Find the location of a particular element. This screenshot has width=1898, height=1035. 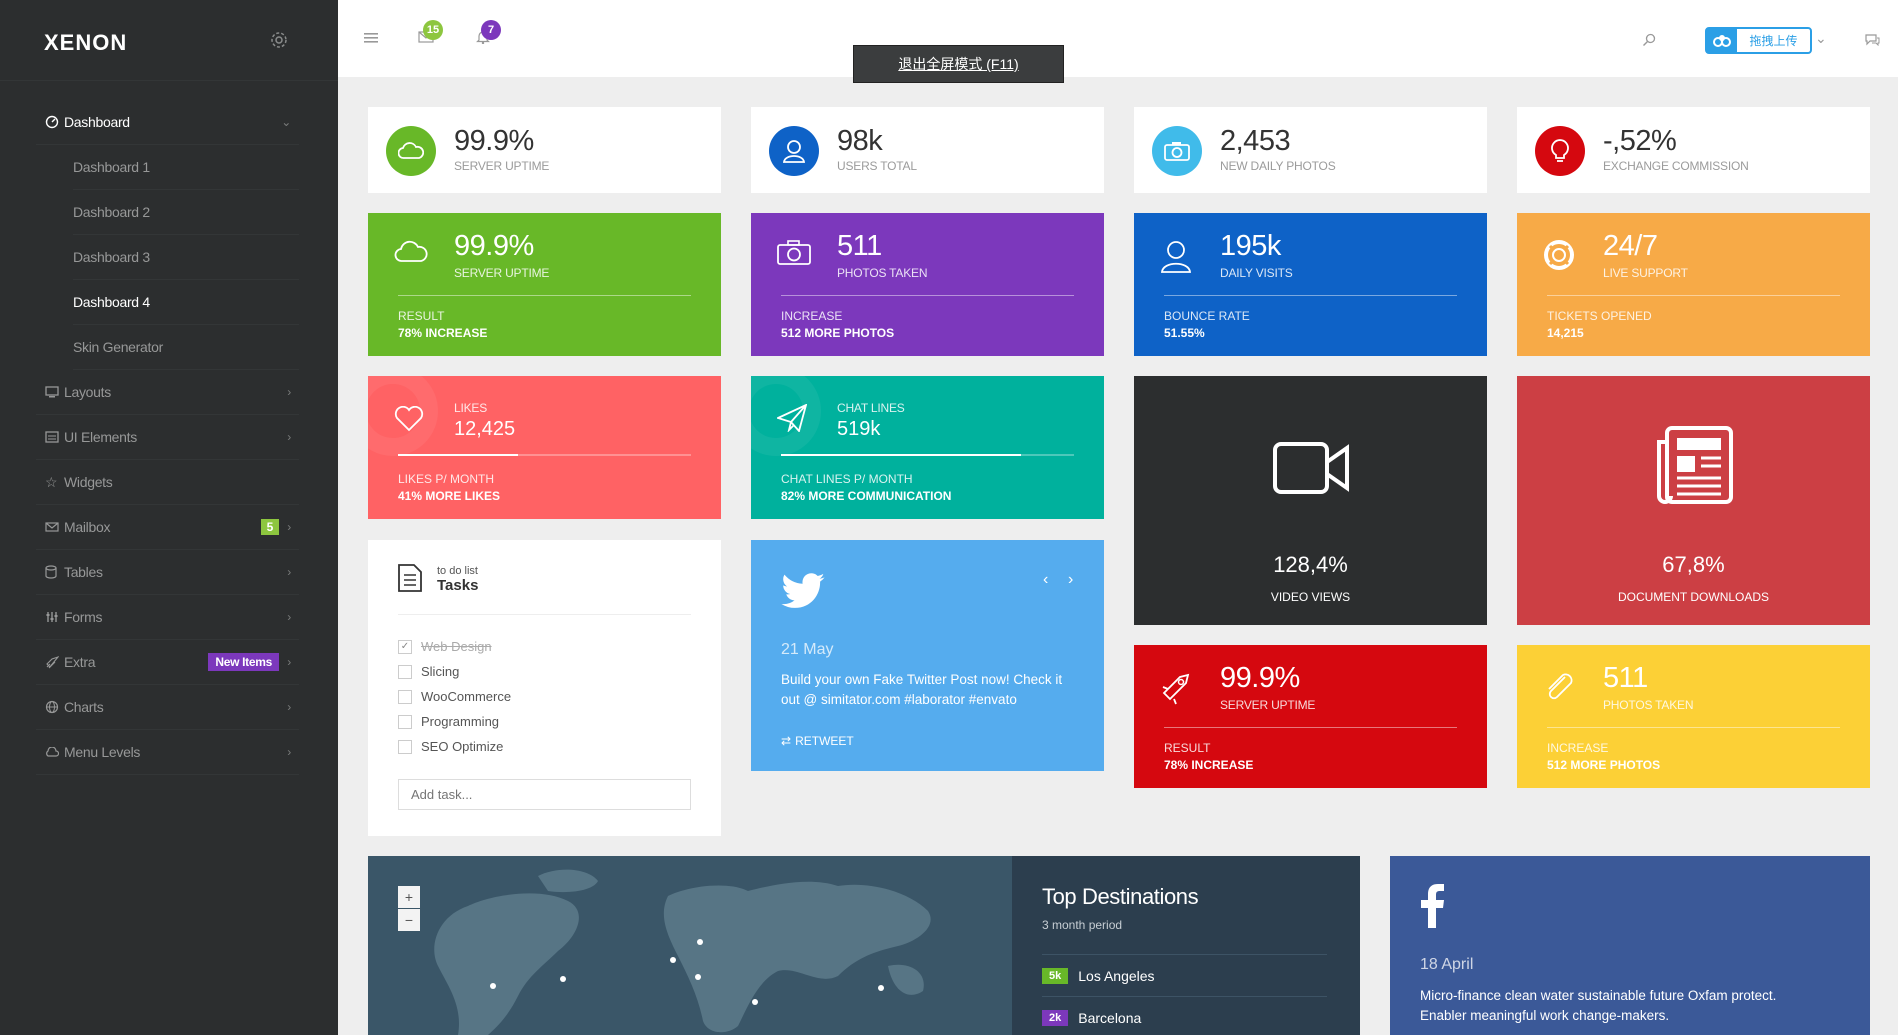

rocket-icon is located at coordinates (1177, 688).